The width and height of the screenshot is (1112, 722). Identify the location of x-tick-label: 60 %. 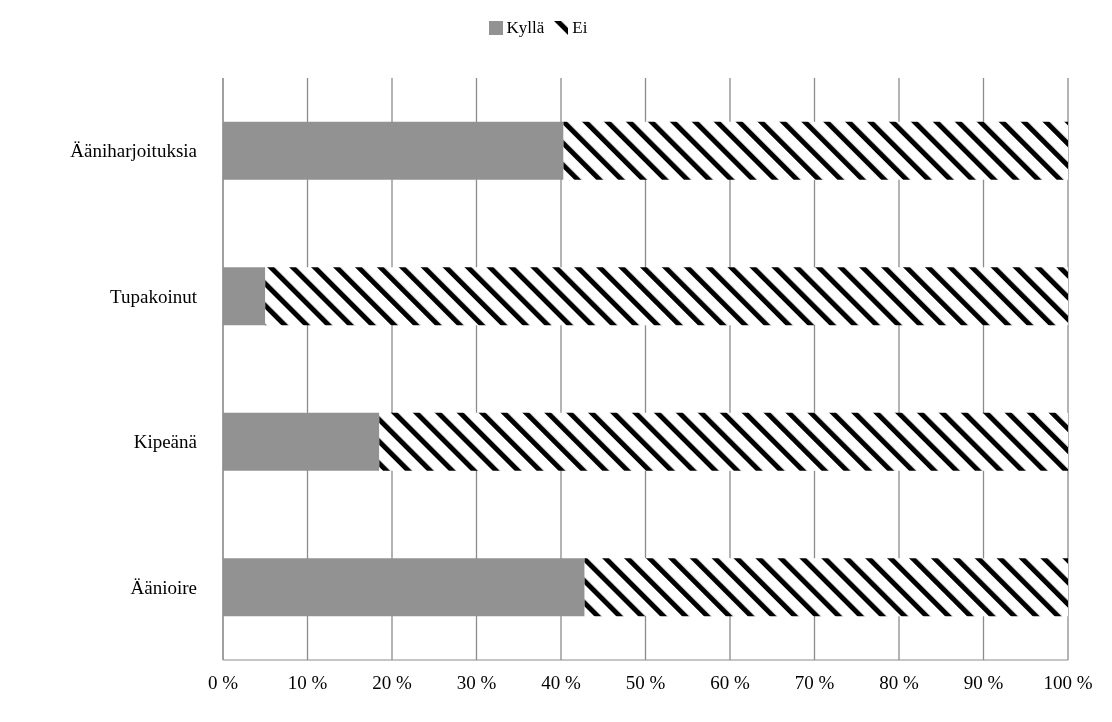
(730, 683).